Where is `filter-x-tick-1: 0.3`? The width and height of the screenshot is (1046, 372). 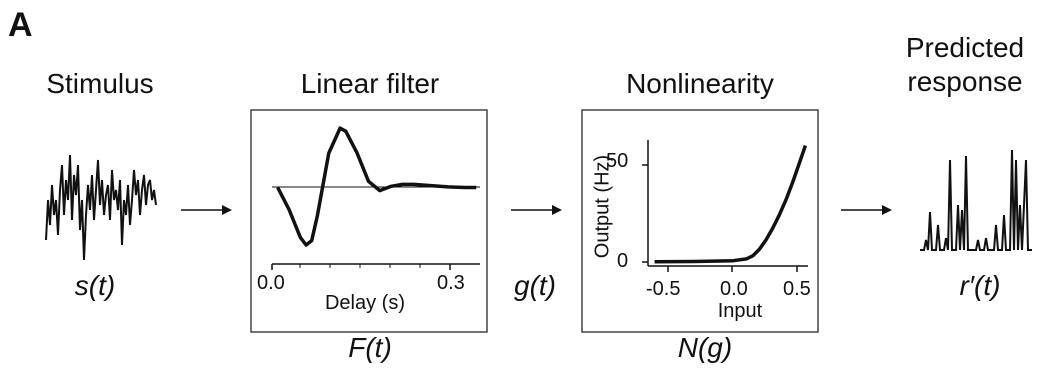 filter-x-tick-1: 0.3 is located at coordinates (451, 283).